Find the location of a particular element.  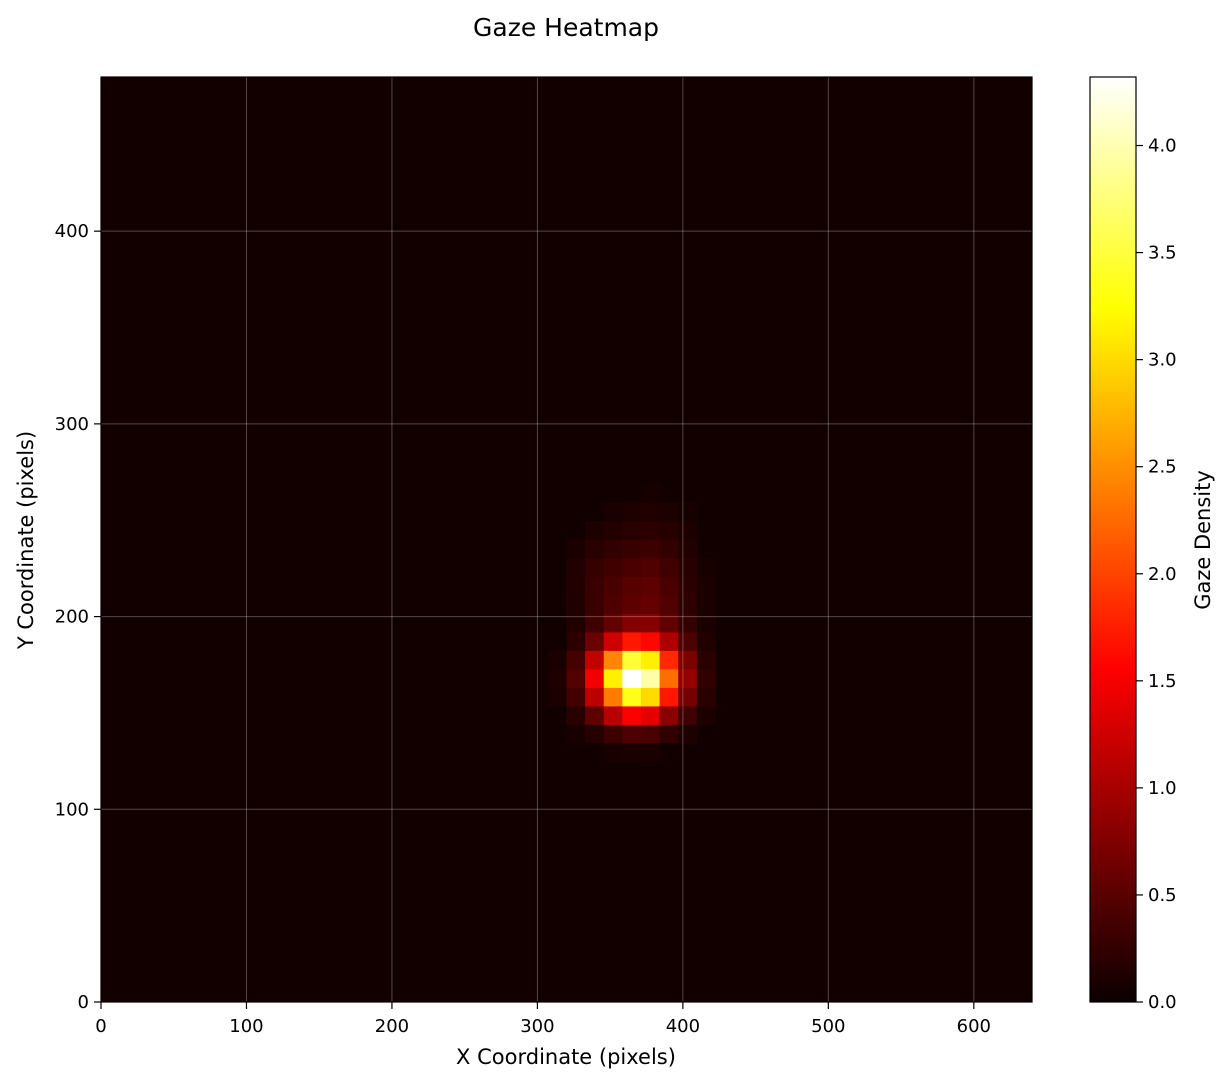

x-axis-label: X Coordinate (pixels) is located at coordinates (566, 1057).